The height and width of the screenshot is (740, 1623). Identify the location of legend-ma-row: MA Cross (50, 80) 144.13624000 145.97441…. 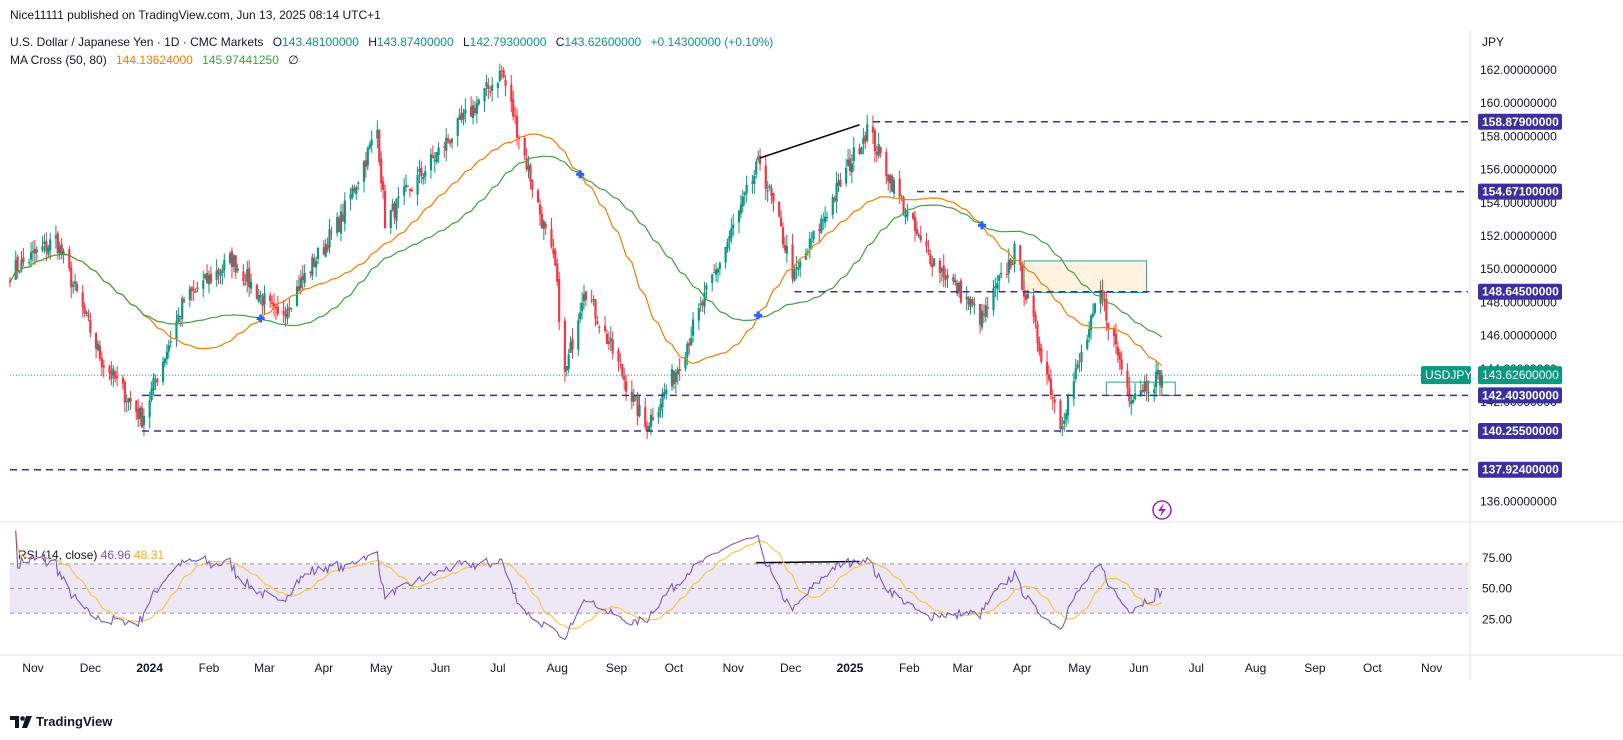
(391, 60).